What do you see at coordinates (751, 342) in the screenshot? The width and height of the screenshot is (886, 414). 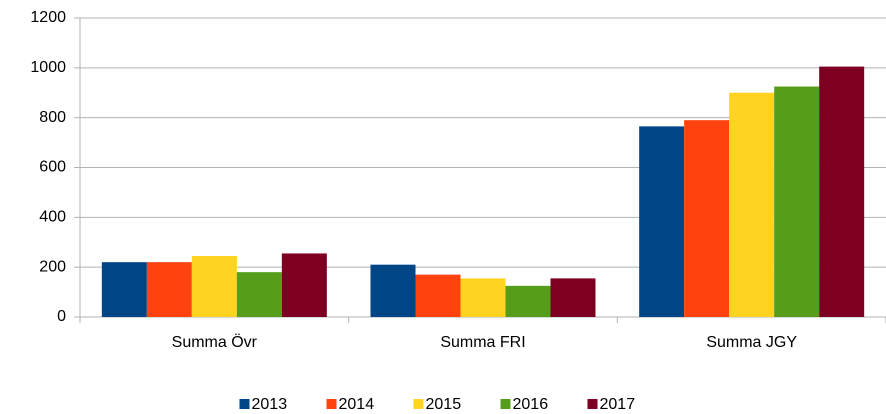 I see `x-tick-label: Summa JGY` at bounding box center [751, 342].